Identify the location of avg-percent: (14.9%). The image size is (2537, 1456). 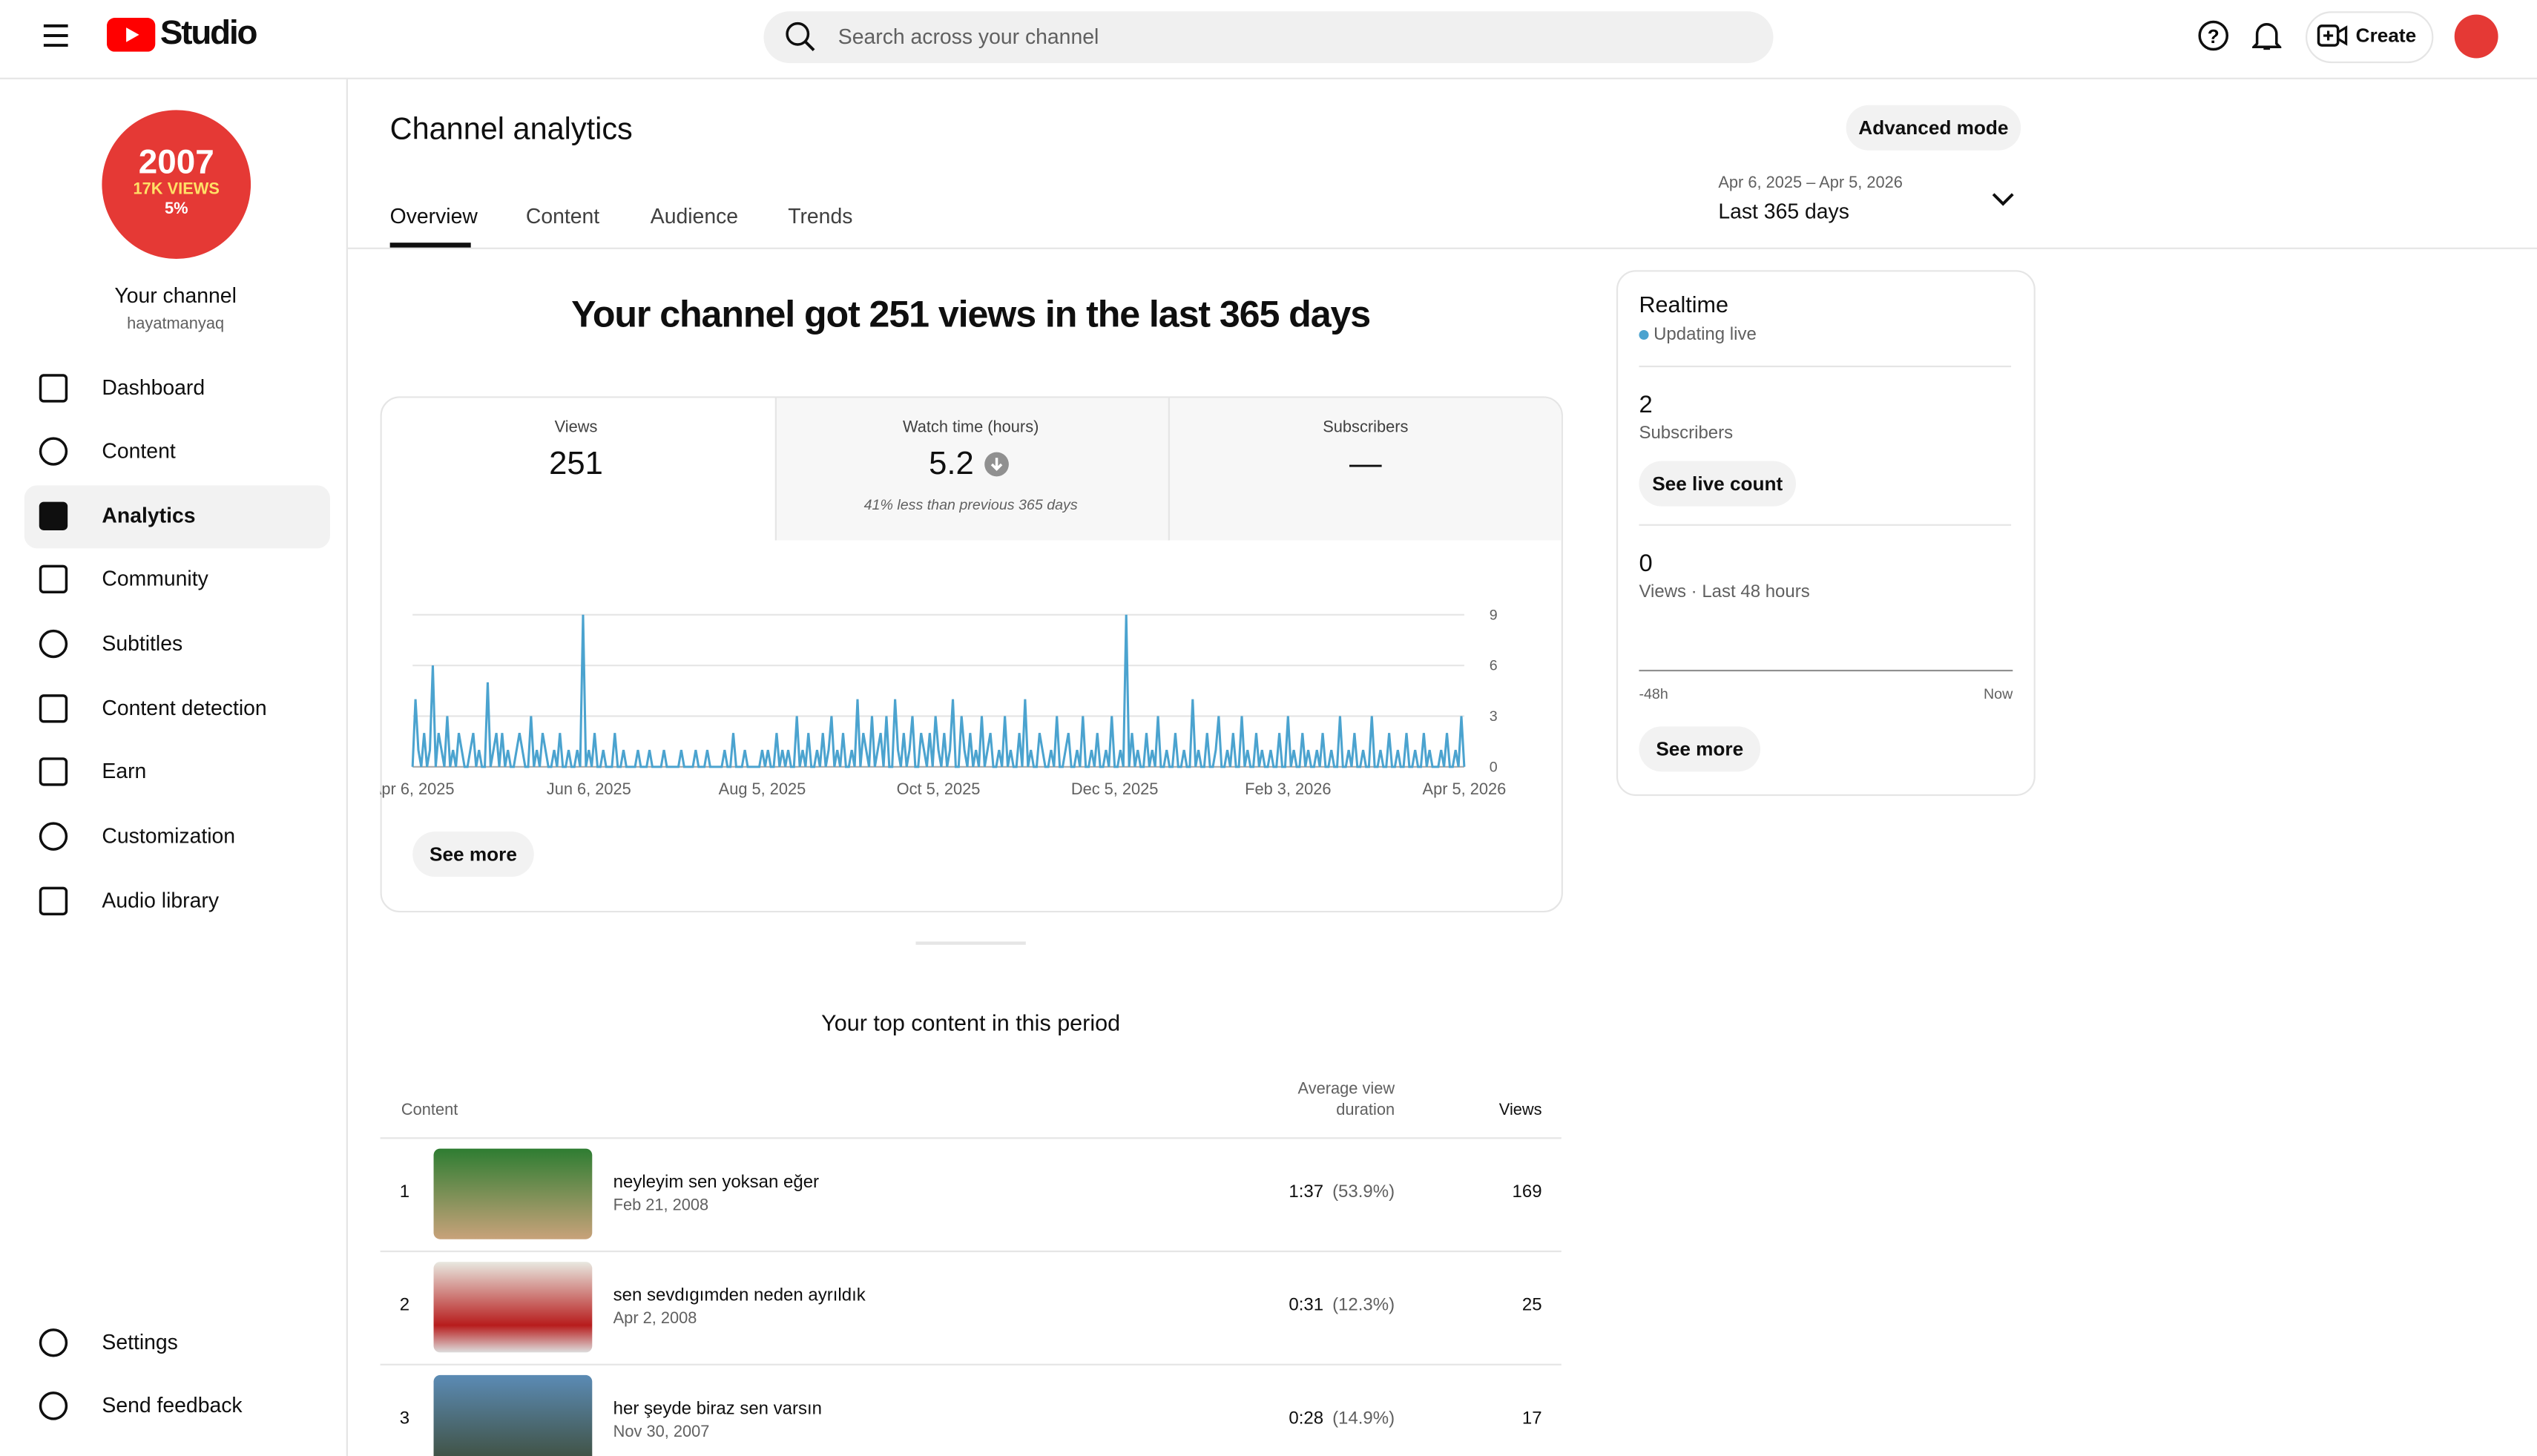
(1363, 1419).